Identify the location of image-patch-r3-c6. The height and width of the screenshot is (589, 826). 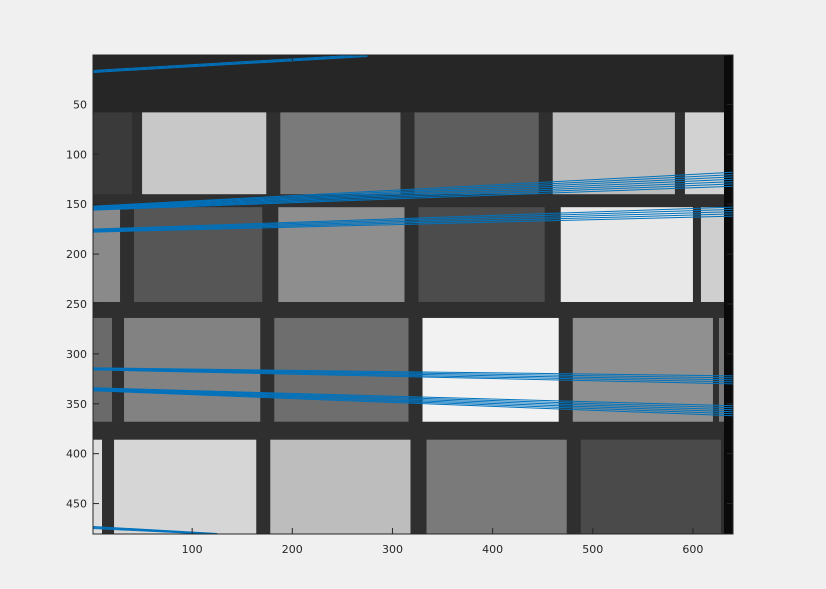
(721, 369).